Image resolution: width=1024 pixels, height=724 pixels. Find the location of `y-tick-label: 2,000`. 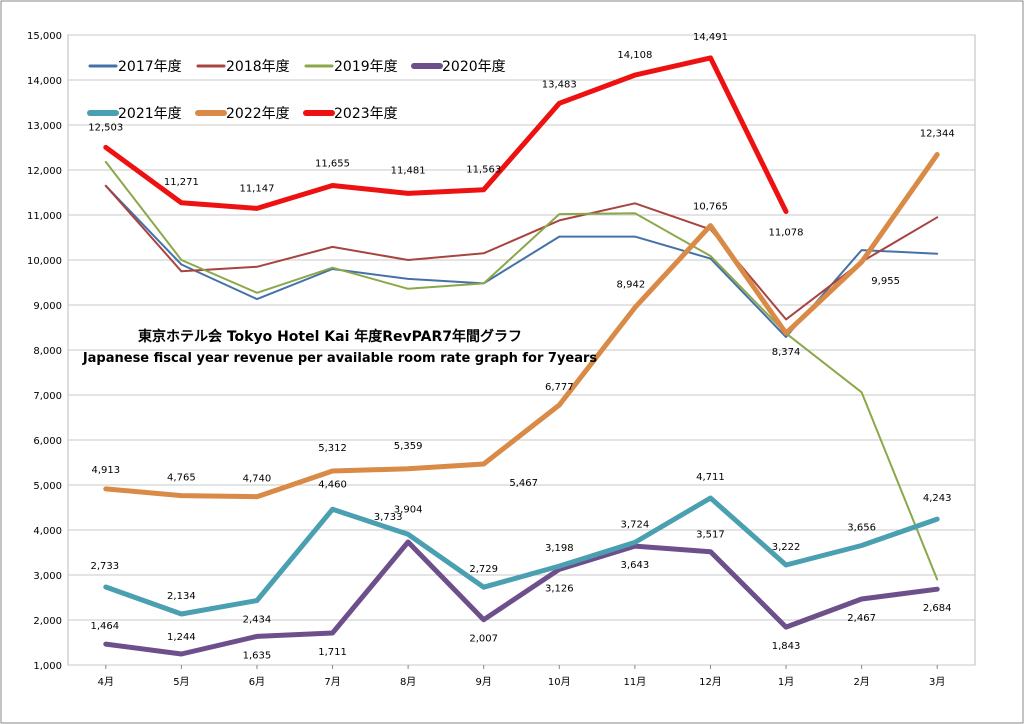

y-tick-label: 2,000 is located at coordinates (47, 621).